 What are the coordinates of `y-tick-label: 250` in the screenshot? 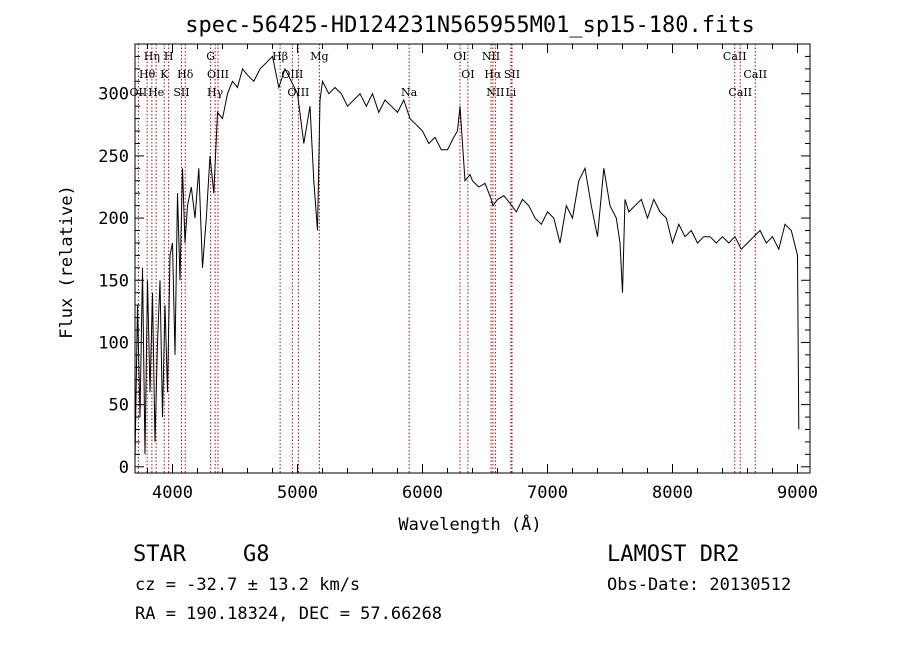 It's located at (113, 157).